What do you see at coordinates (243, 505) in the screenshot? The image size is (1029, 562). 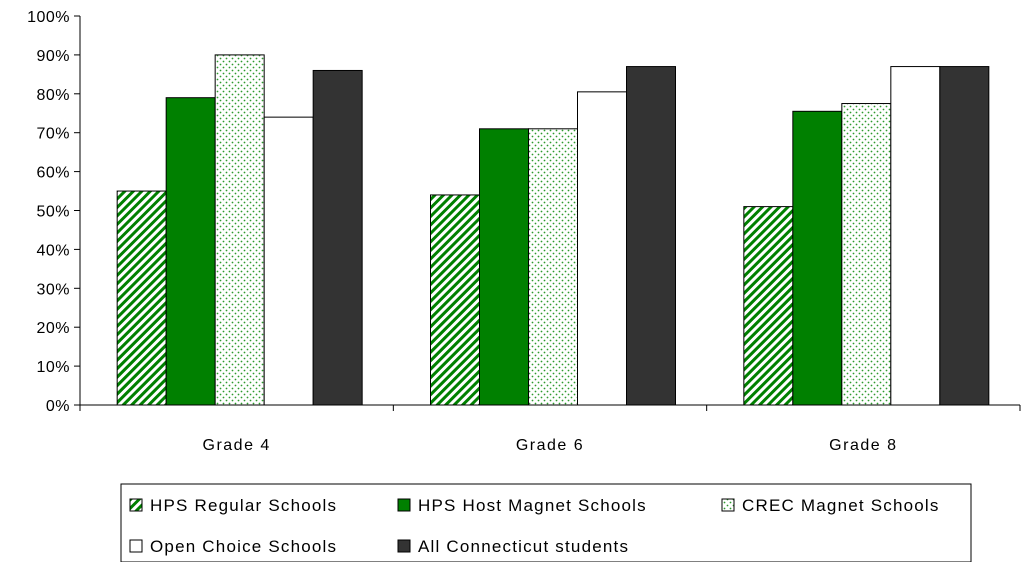 I see `legend-label: HPS Regular Schools` at bounding box center [243, 505].